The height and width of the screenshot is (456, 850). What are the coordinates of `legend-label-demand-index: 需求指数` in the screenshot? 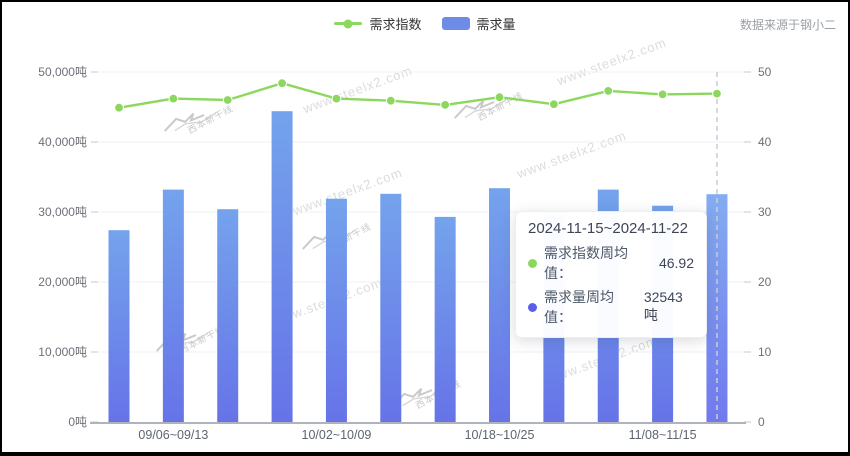 It's located at (395, 24).